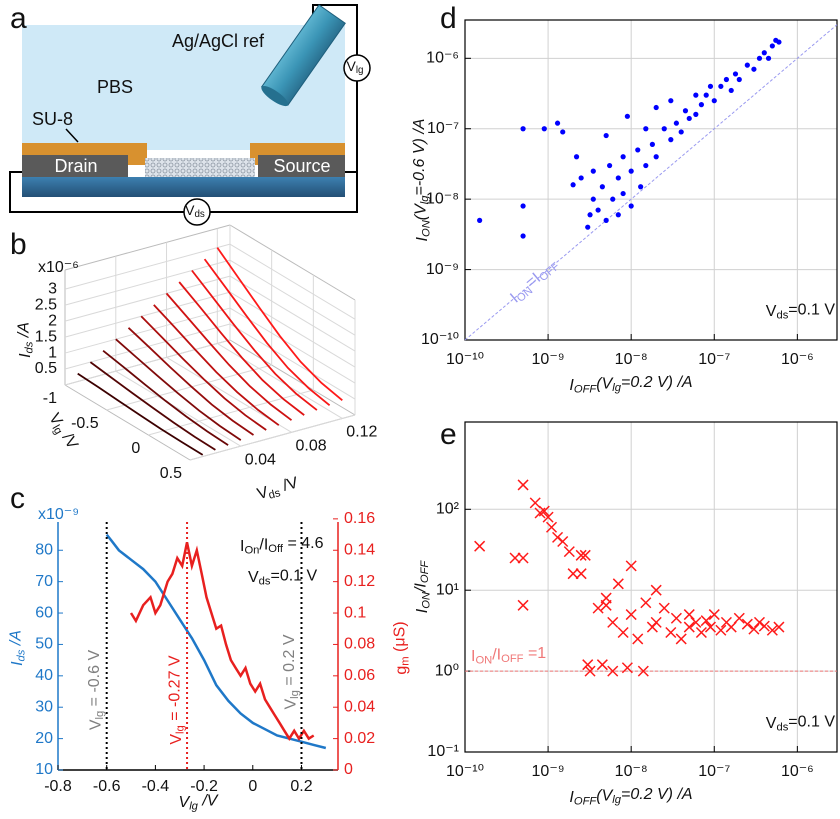  I want to click on label-part: /V, so click(208, 801).